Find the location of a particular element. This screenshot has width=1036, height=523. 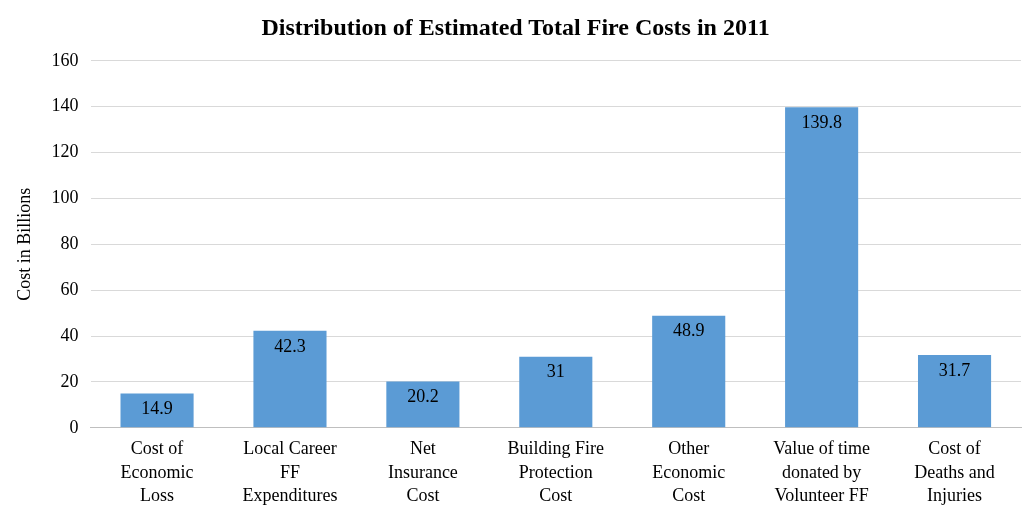

y-tick-label: 120 is located at coordinates (65, 151).